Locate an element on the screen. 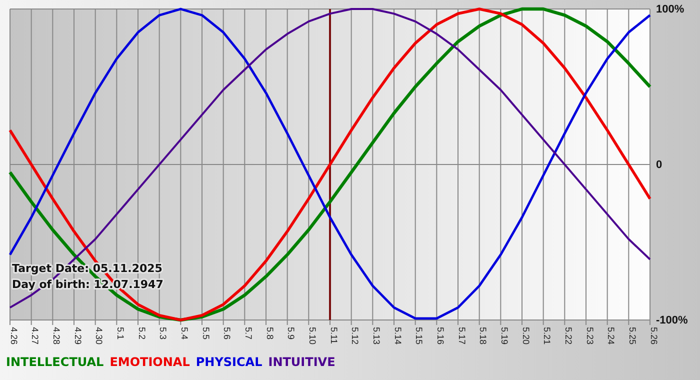 This screenshot has width=700, height=380. x-tick-label: 5.5 is located at coordinates (205, 333).